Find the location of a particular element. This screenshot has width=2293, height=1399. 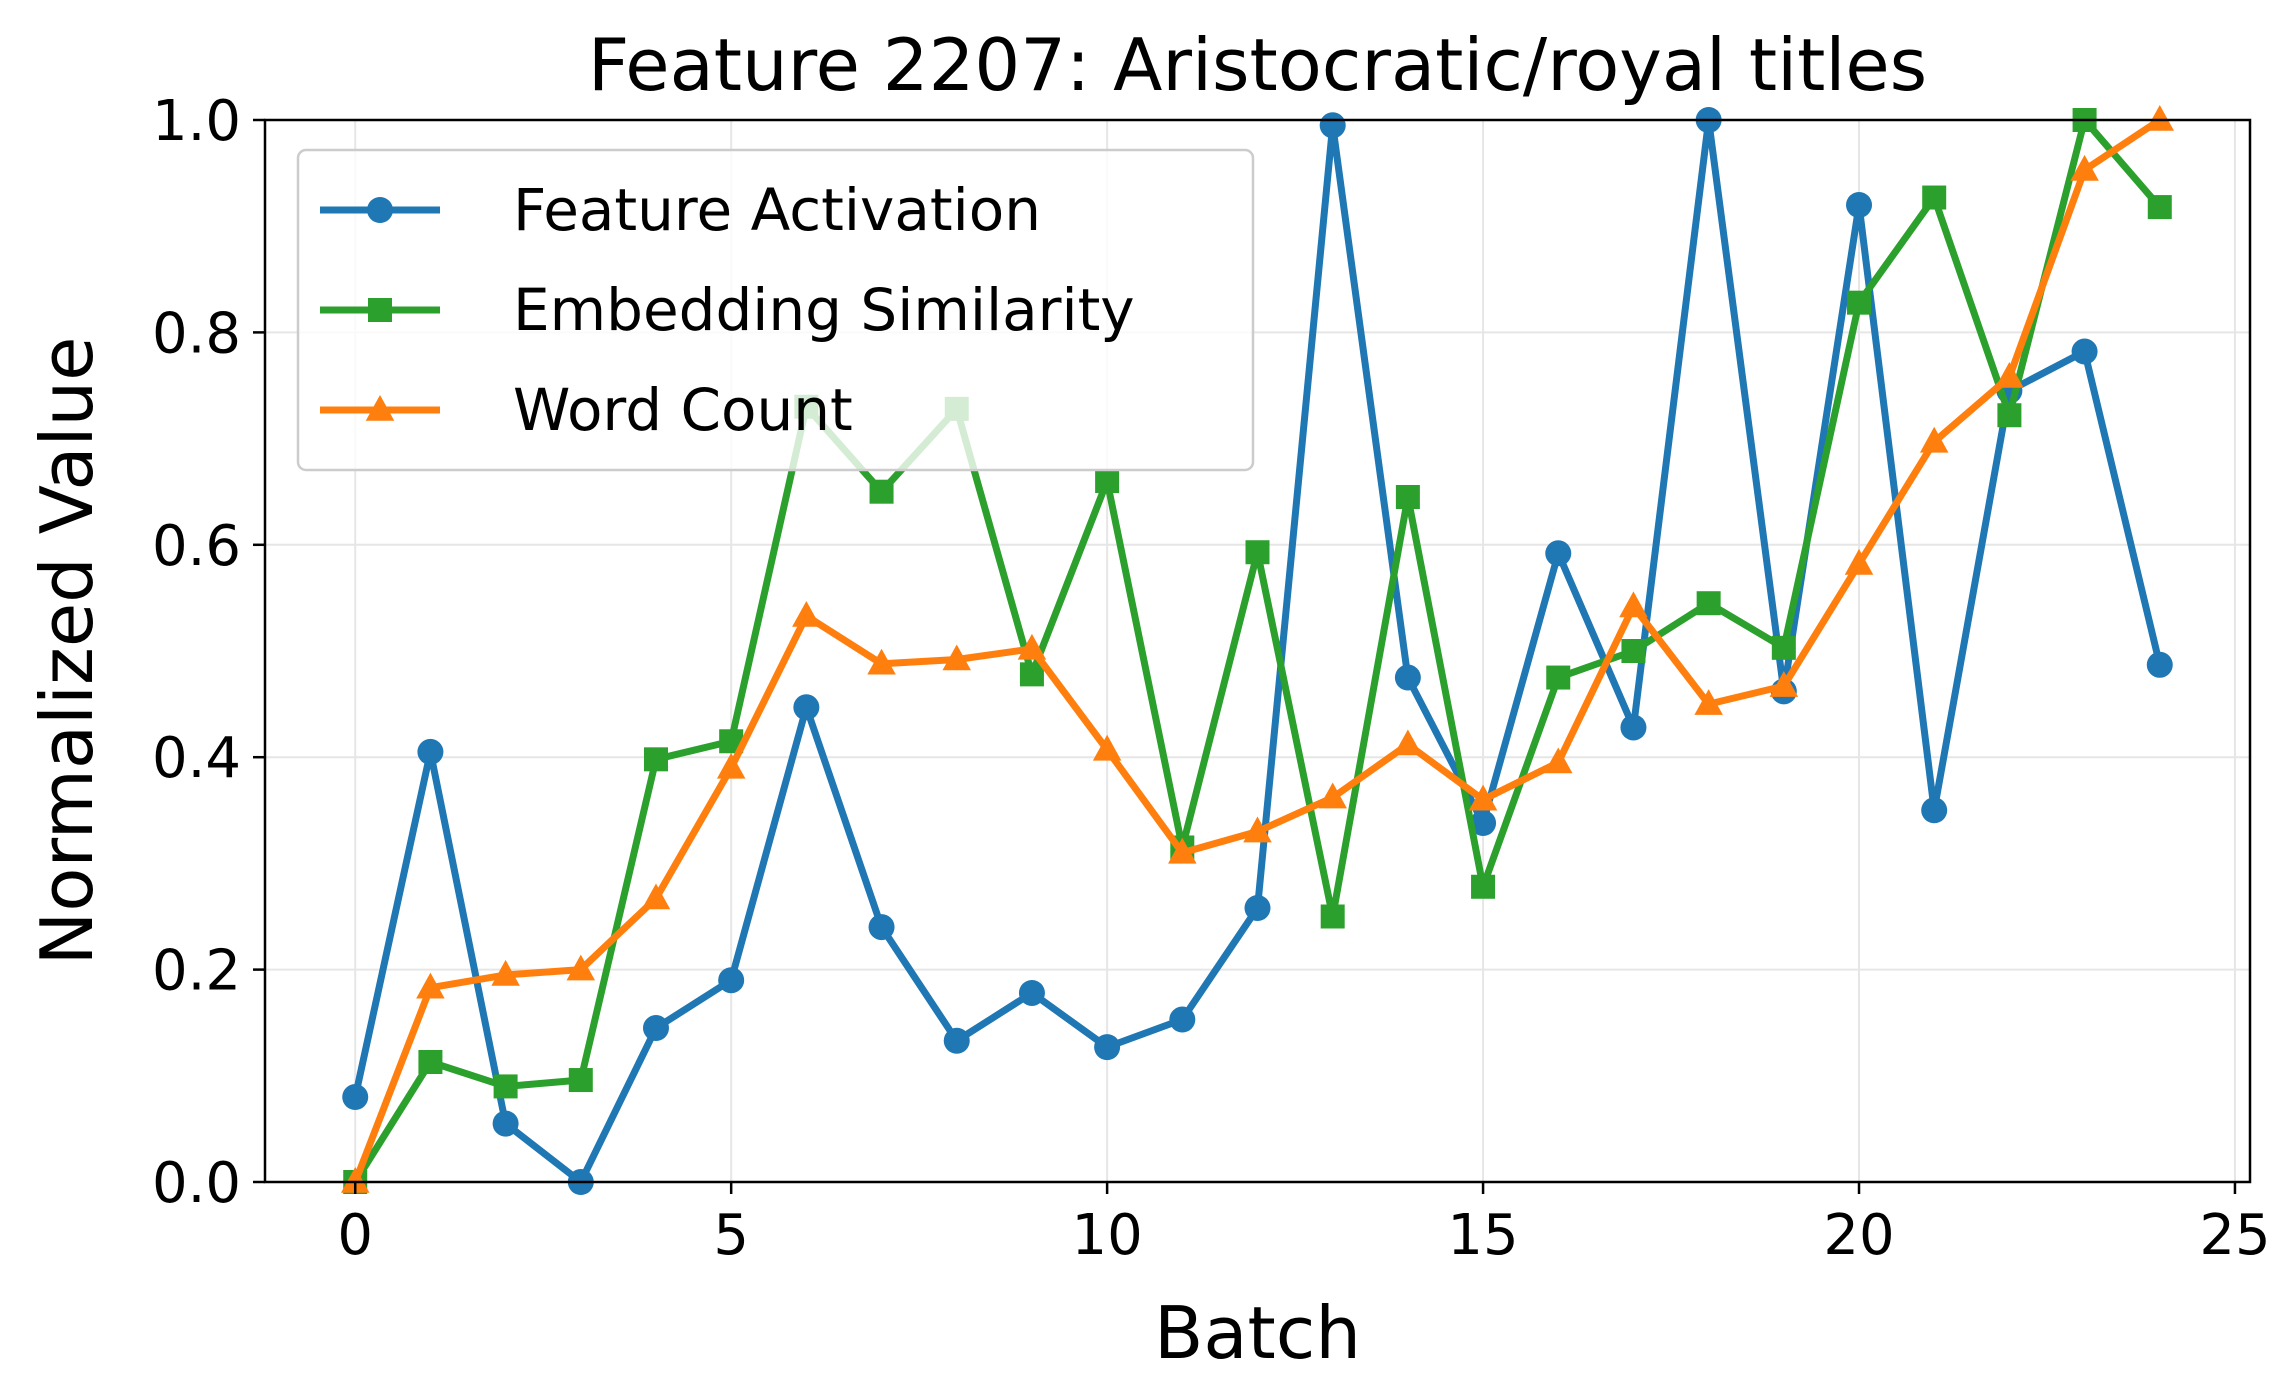

legend-item: Feature Activation is located at coordinates (680, 210).